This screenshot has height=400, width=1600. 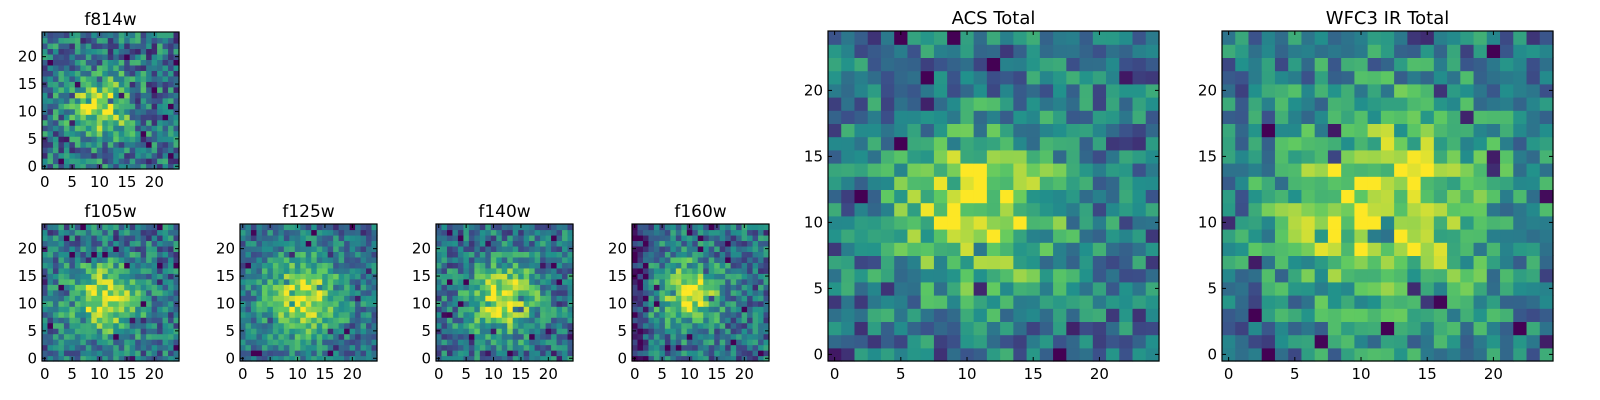 I want to click on y-tick-label: 20, so click(x=617, y=249).